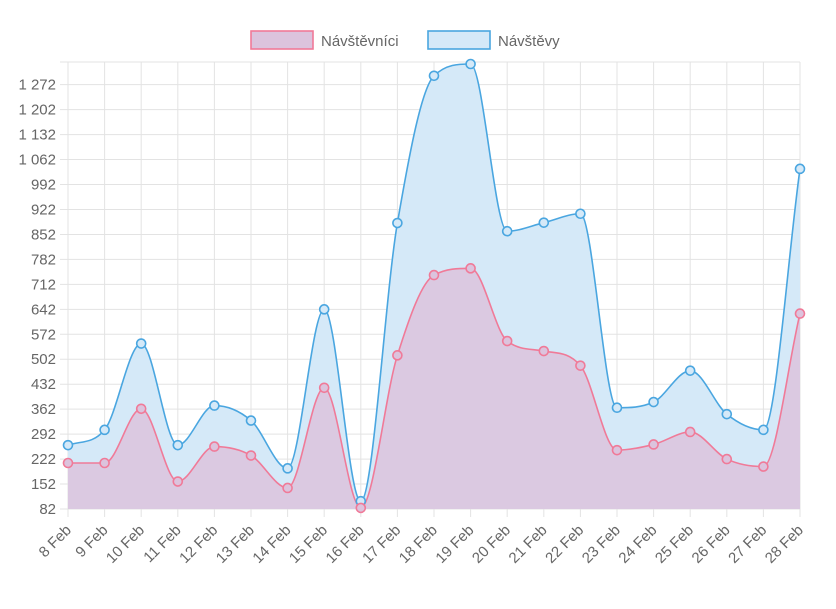  Describe the element at coordinates (37, 160) in the screenshot. I see `y-tick-label: 1 062` at that location.